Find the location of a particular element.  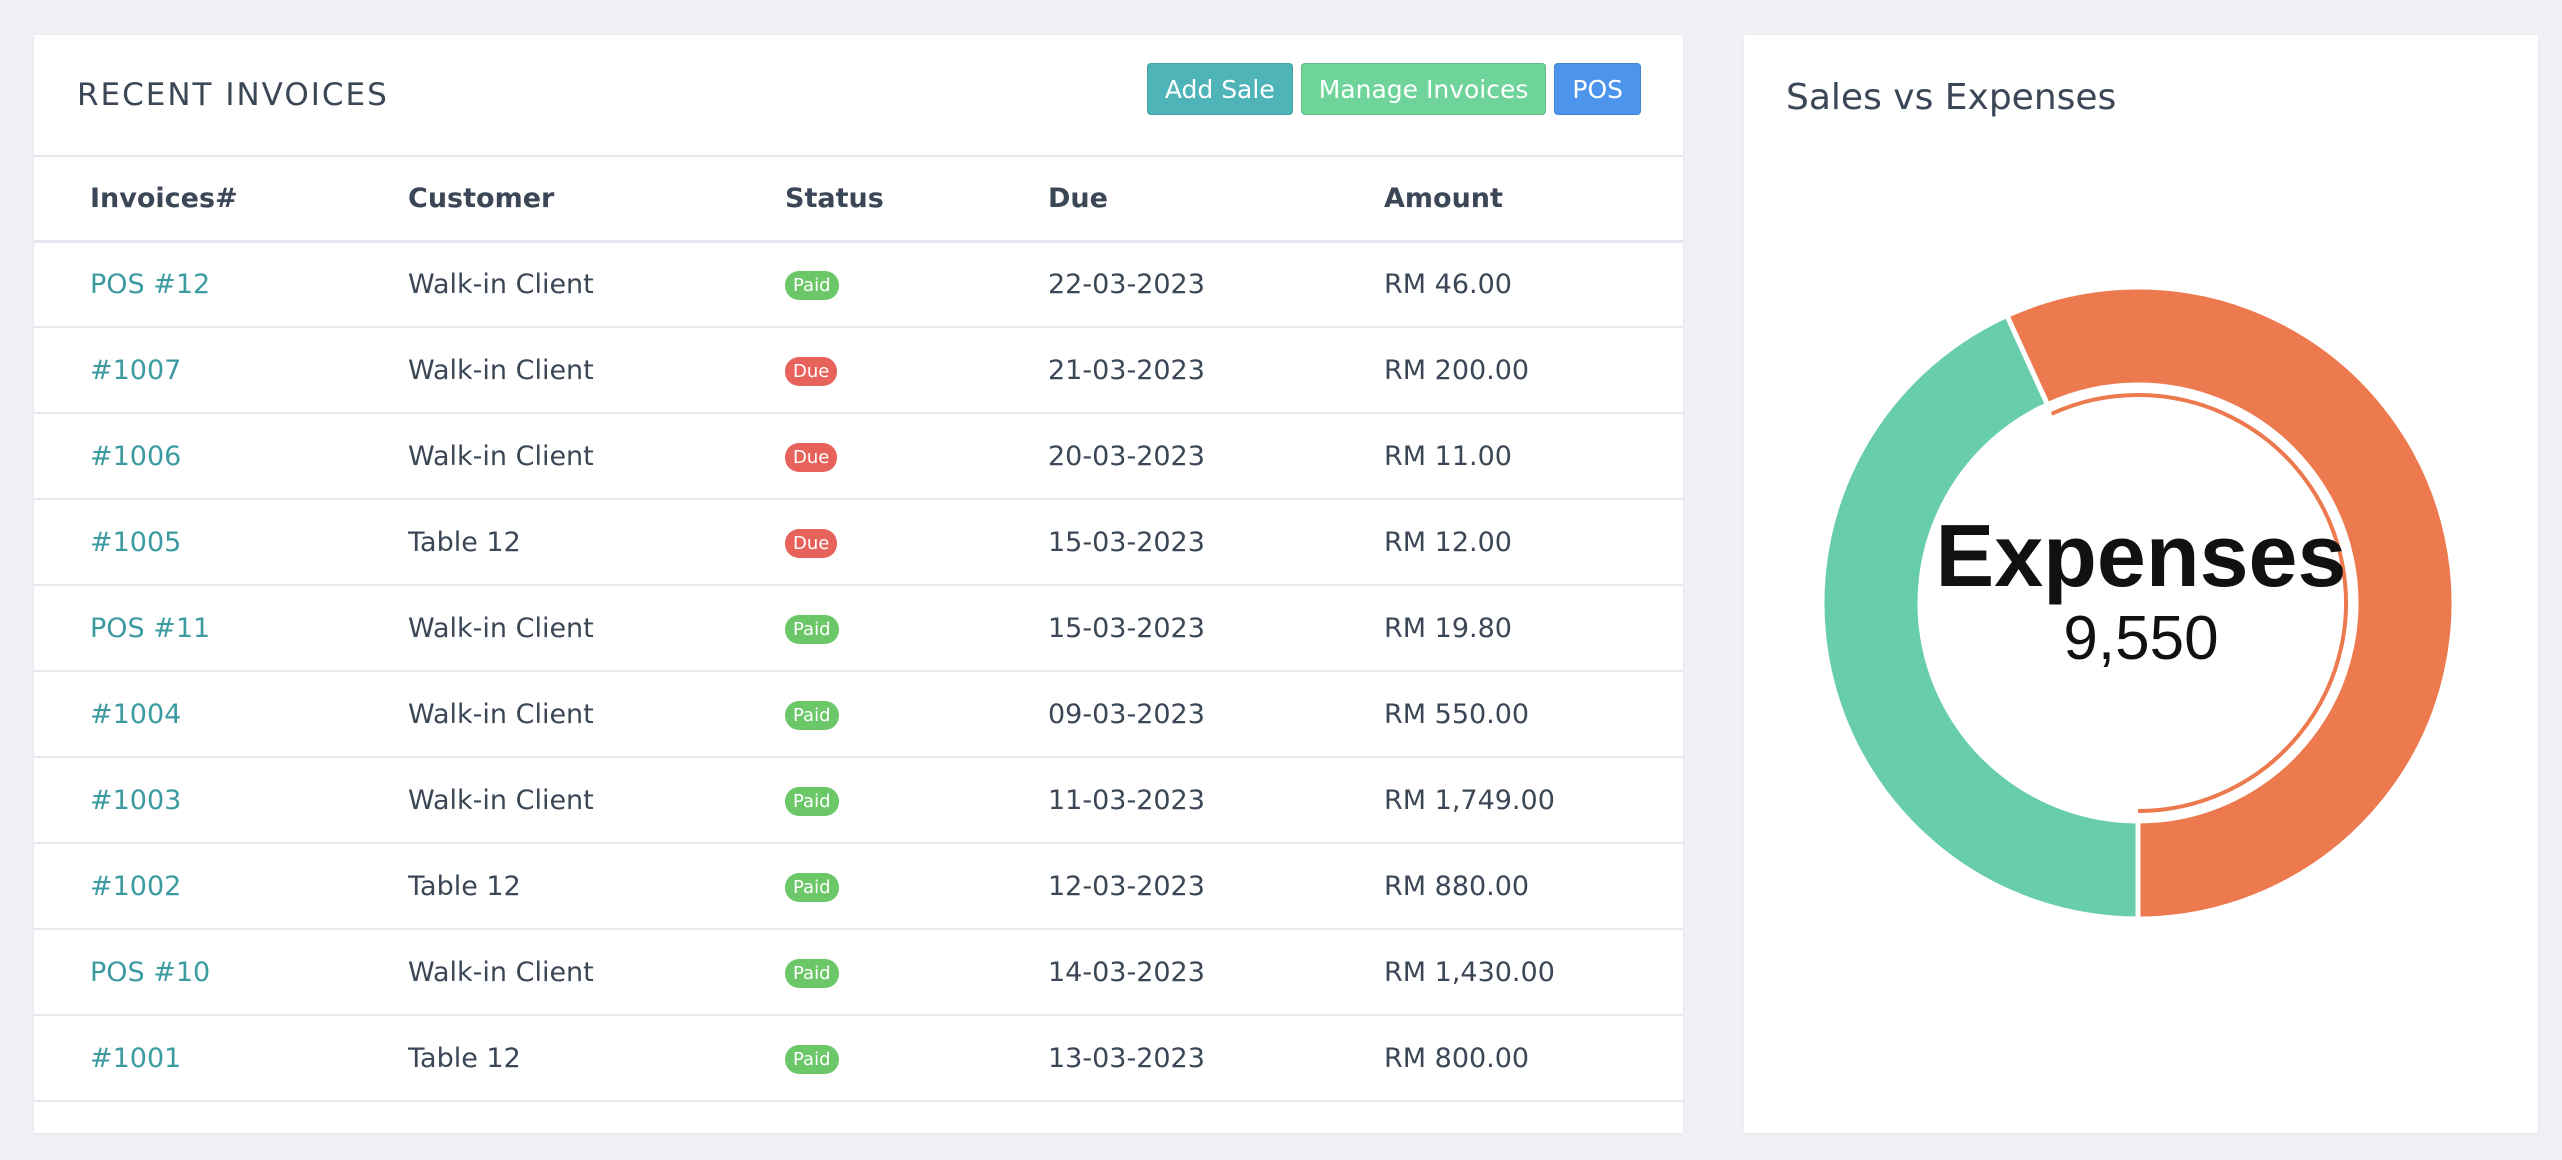

invoice-cell: #1004 is located at coordinates (221, 714).